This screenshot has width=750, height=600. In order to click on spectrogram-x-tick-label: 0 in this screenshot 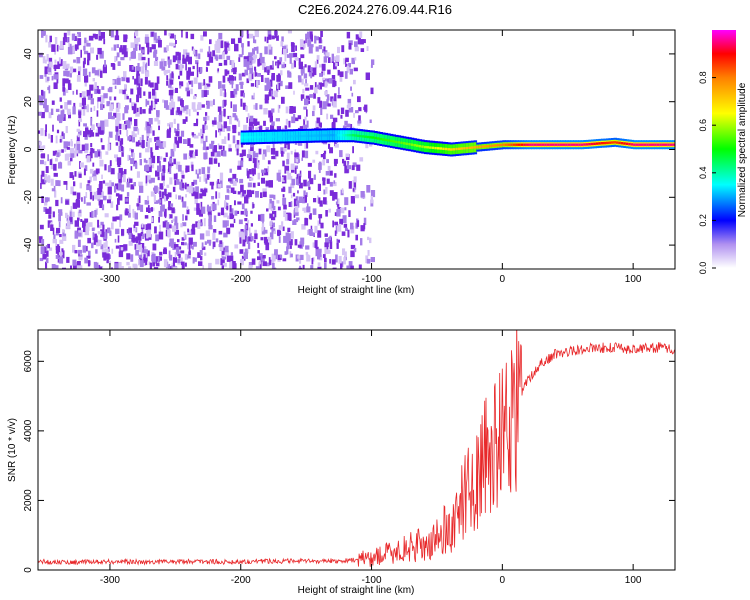, I will do `click(503, 279)`.